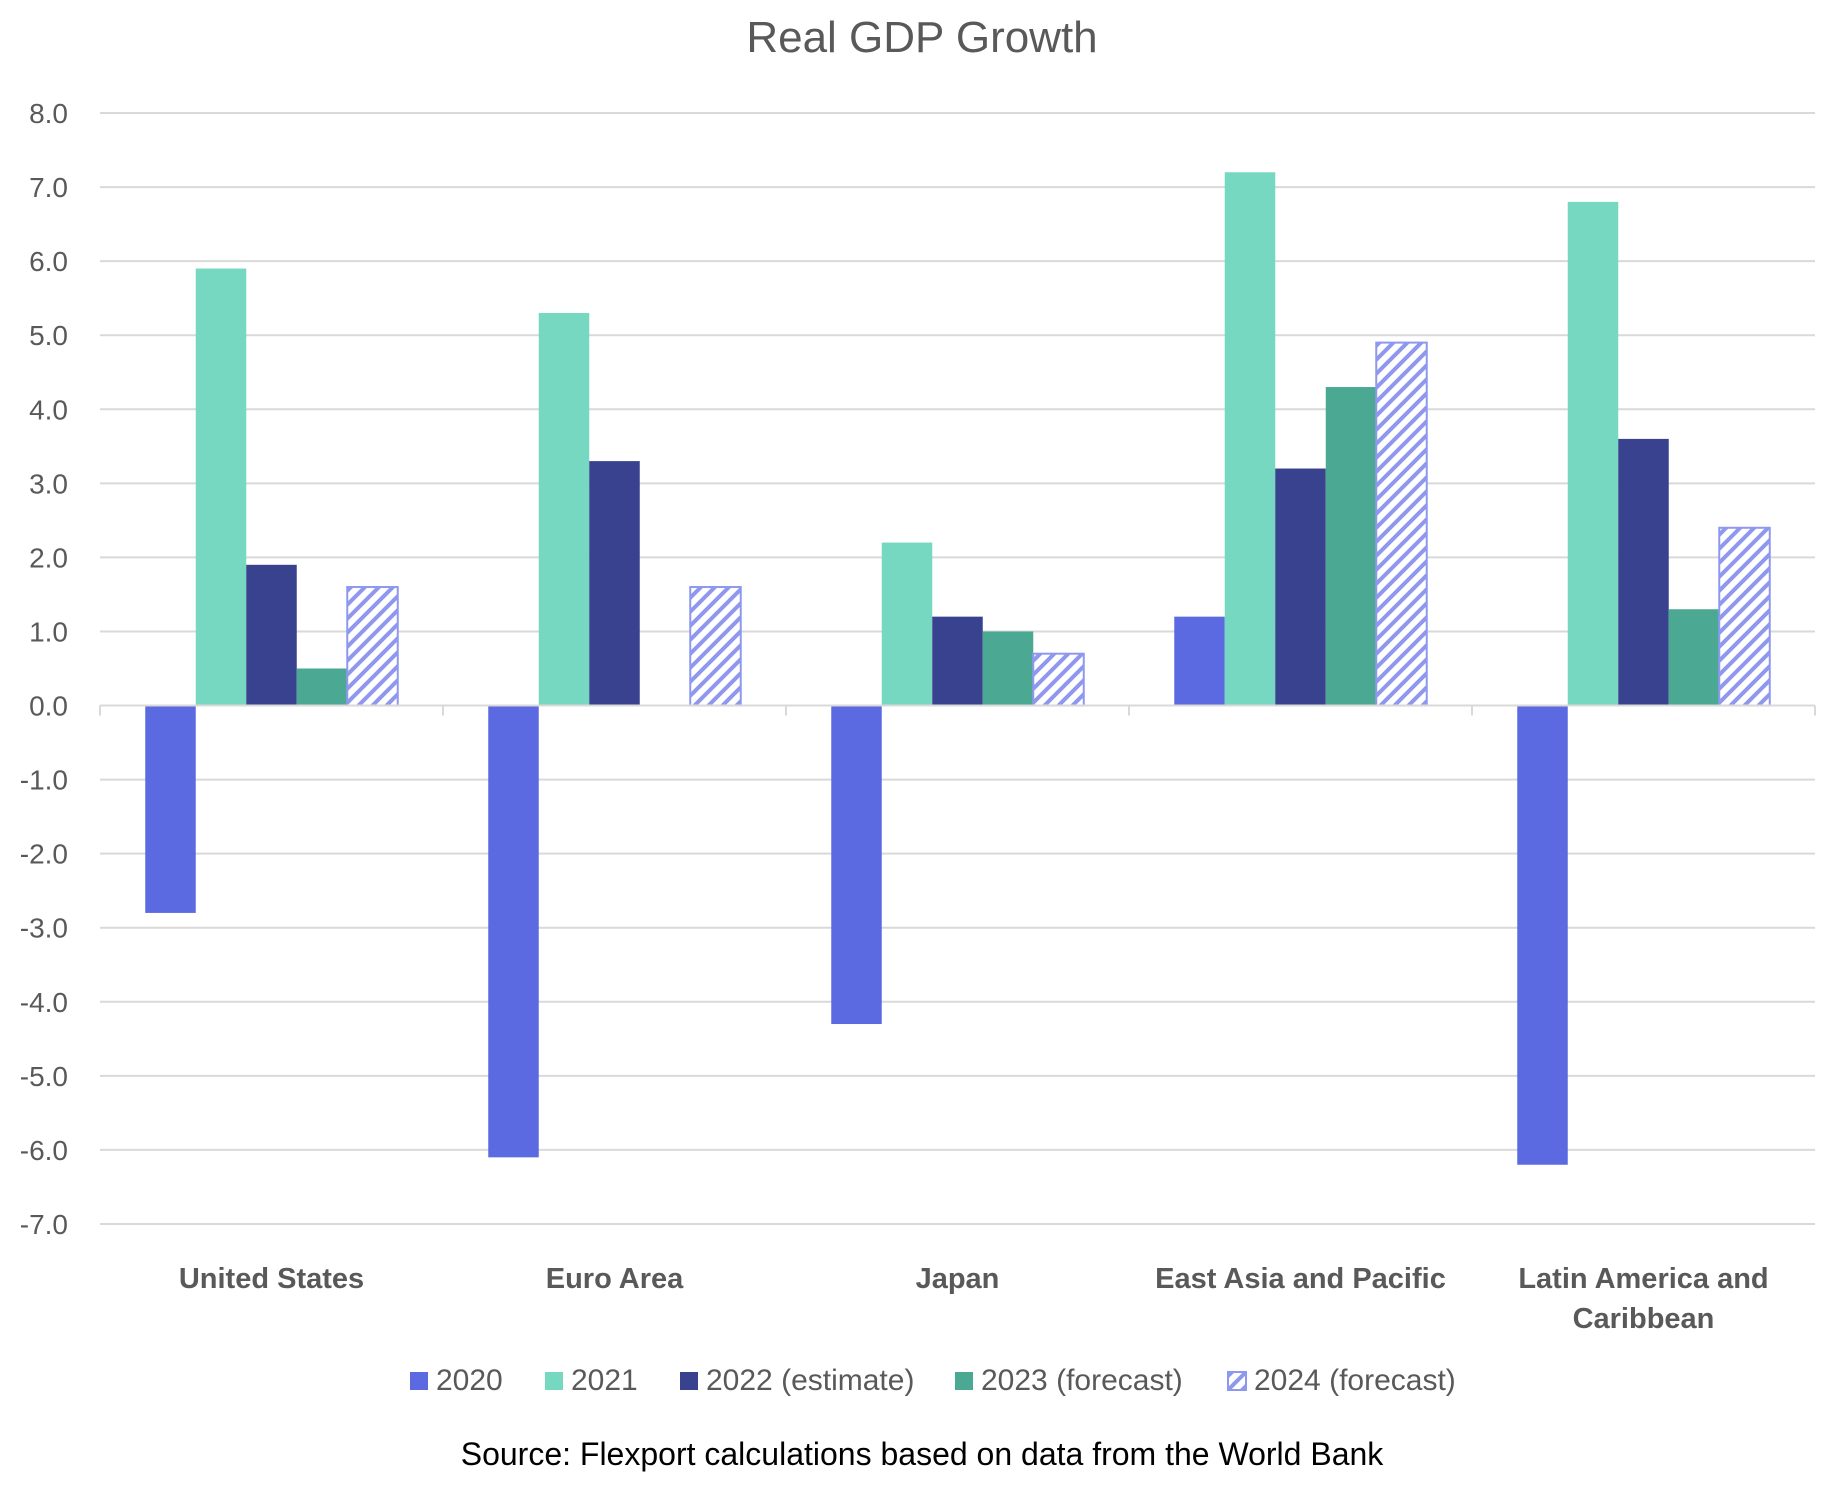 The width and height of the screenshot is (1845, 1485). Describe the element at coordinates (1082, 1380) in the screenshot. I see `legend-label: 2023 (forecast)` at that location.